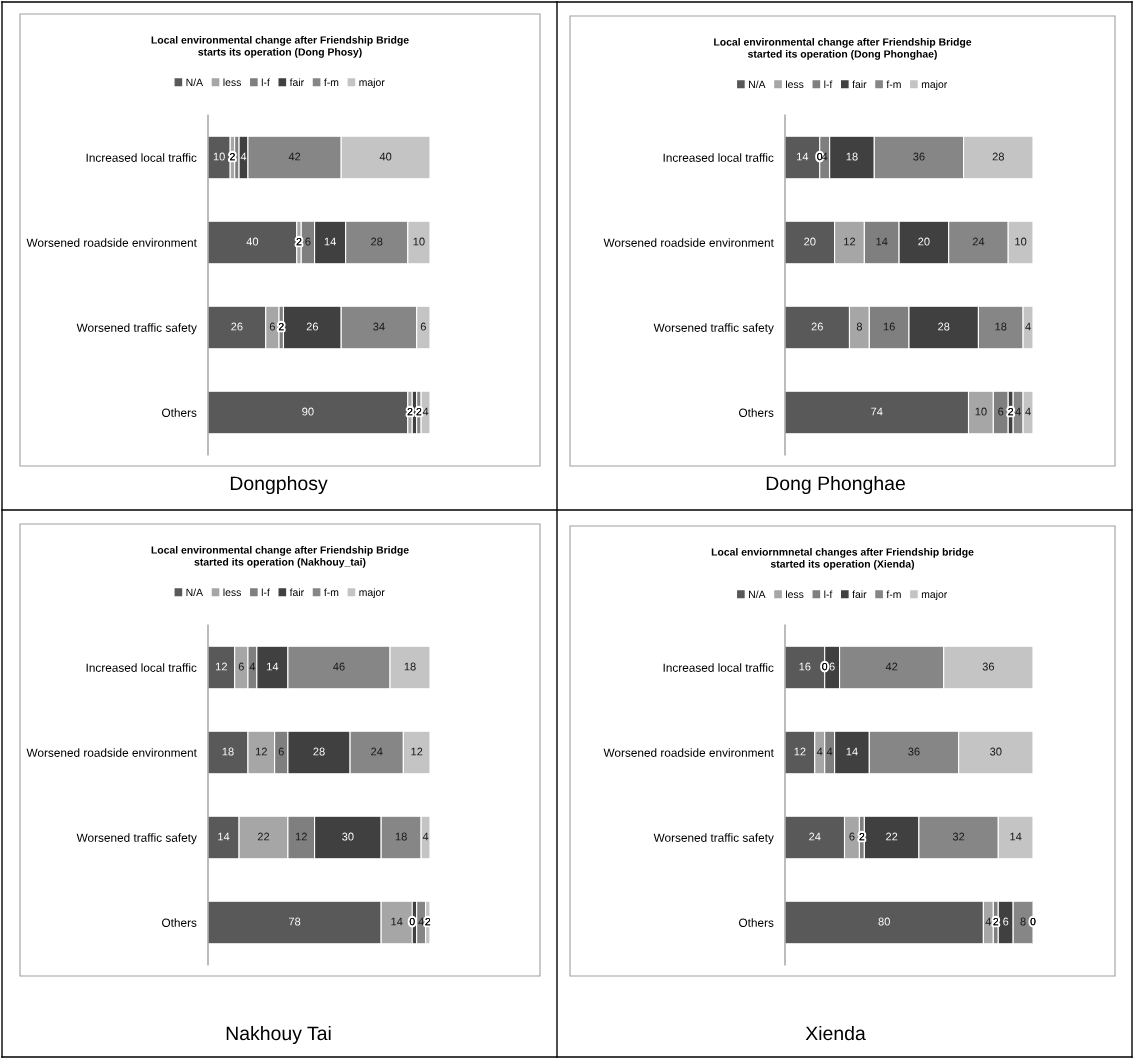 Image resolution: width=1134 pixels, height=1059 pixels. What do you see at coordinates (884, 921) in the screenshot?
I see `data-label: 80` at bounding box center [884, 921].